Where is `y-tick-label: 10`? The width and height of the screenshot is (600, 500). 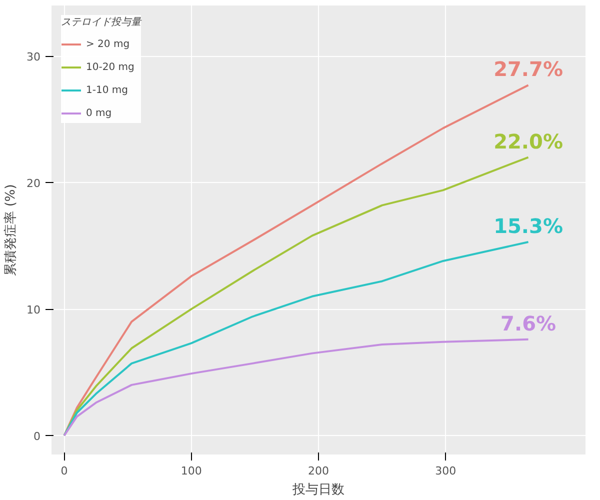 y-tick-label: 10 is located at coordinates (33, 310).